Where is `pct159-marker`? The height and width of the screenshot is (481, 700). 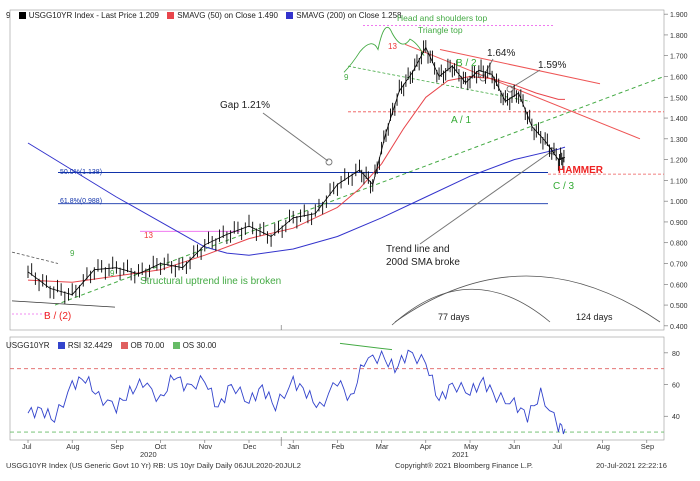 pct159-marker is located at coordinates (510, 89).